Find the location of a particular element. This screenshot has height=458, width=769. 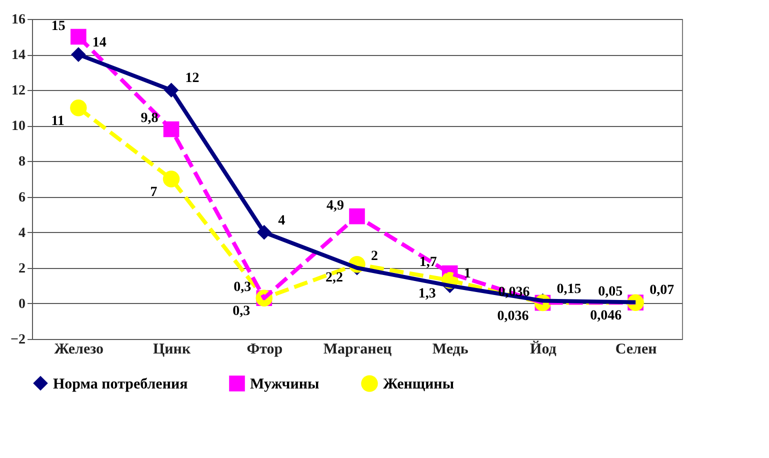

y-tick-label: 8 is located at coordinates (22, 162).